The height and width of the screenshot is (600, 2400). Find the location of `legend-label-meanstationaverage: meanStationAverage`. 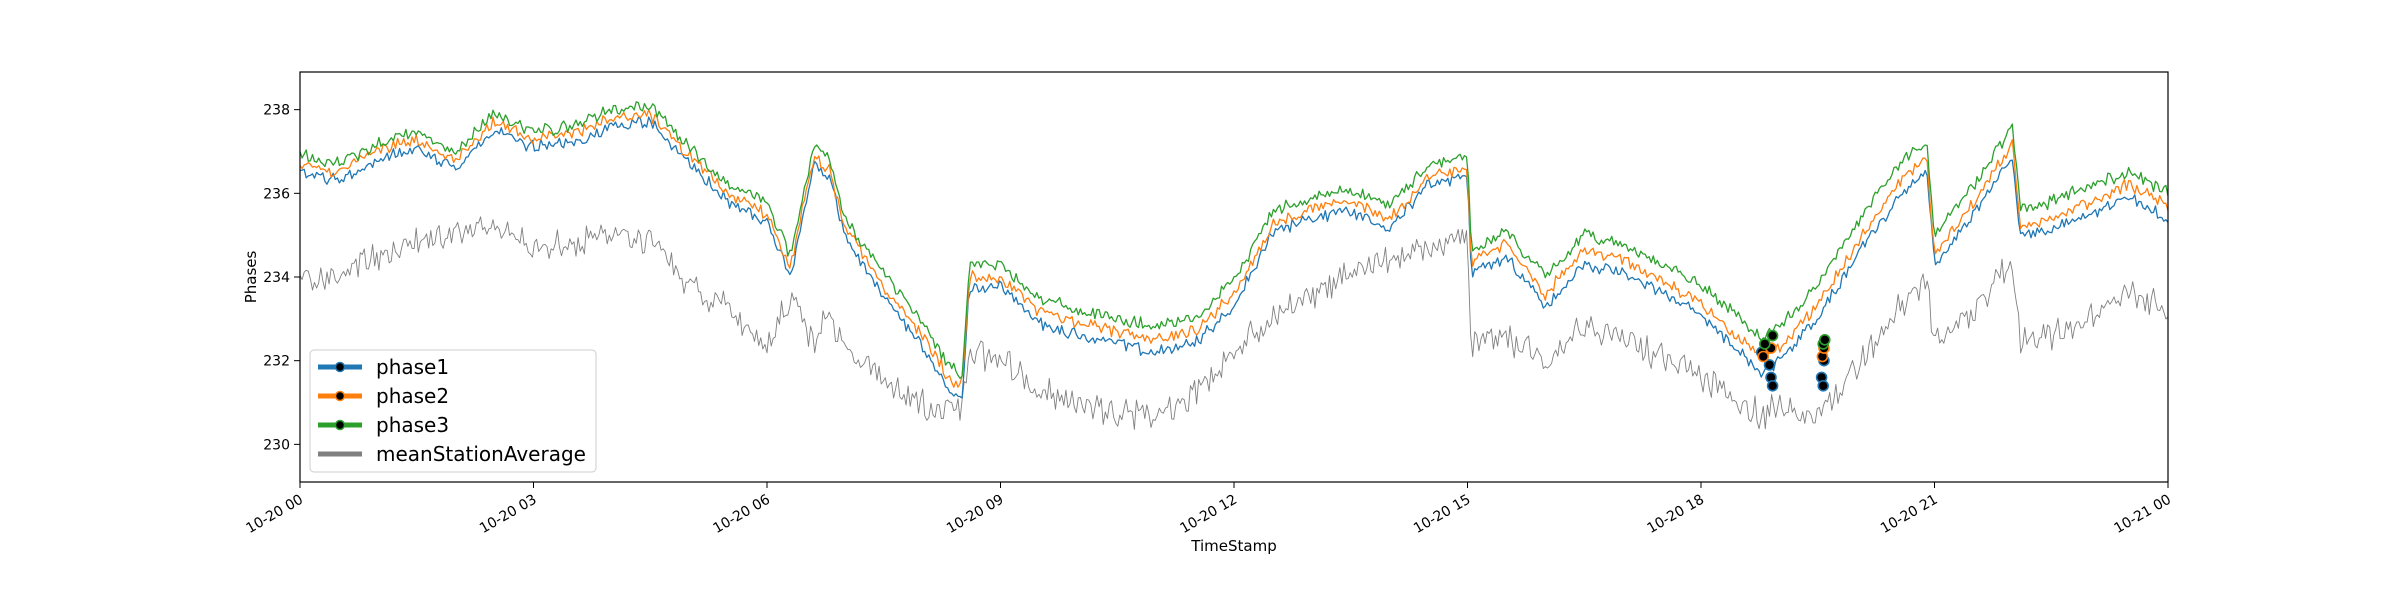

legend-label-meanstationaverage: meanStationAverage is located at coordinates (481, 454).